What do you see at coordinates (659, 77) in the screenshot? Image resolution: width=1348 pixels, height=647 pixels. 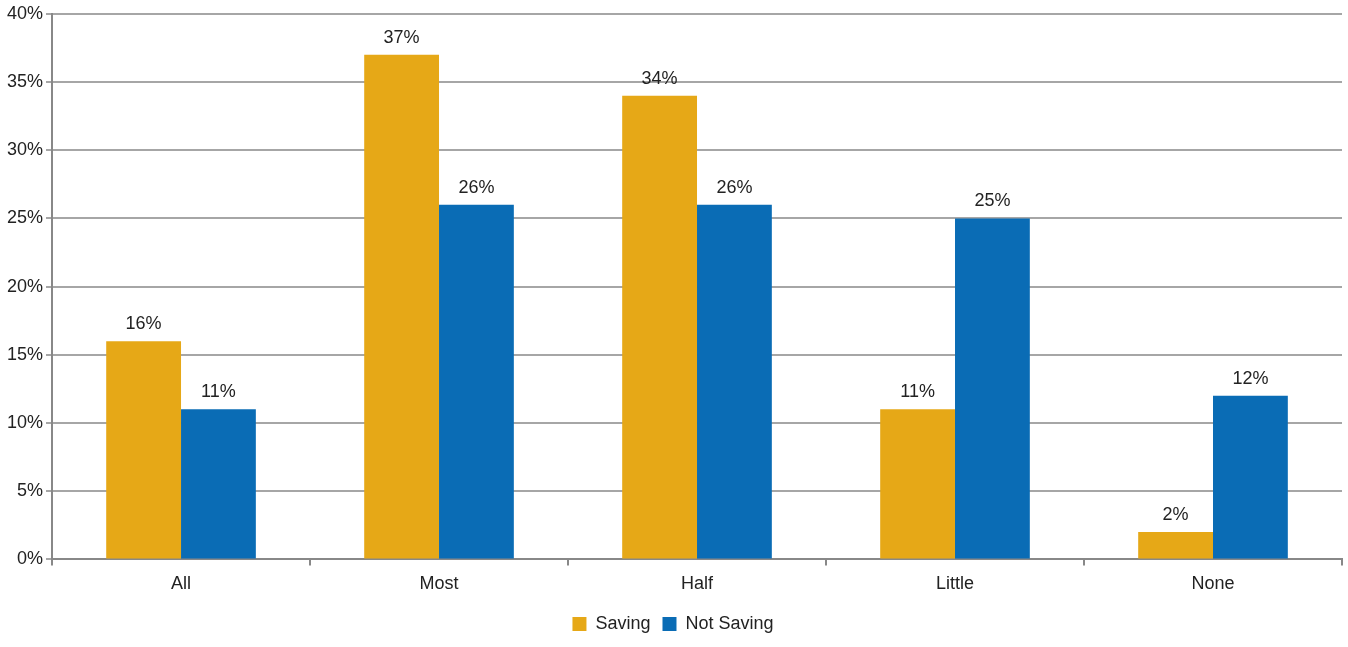 I see `data-label: 34%` at bounding box center [659, 77].